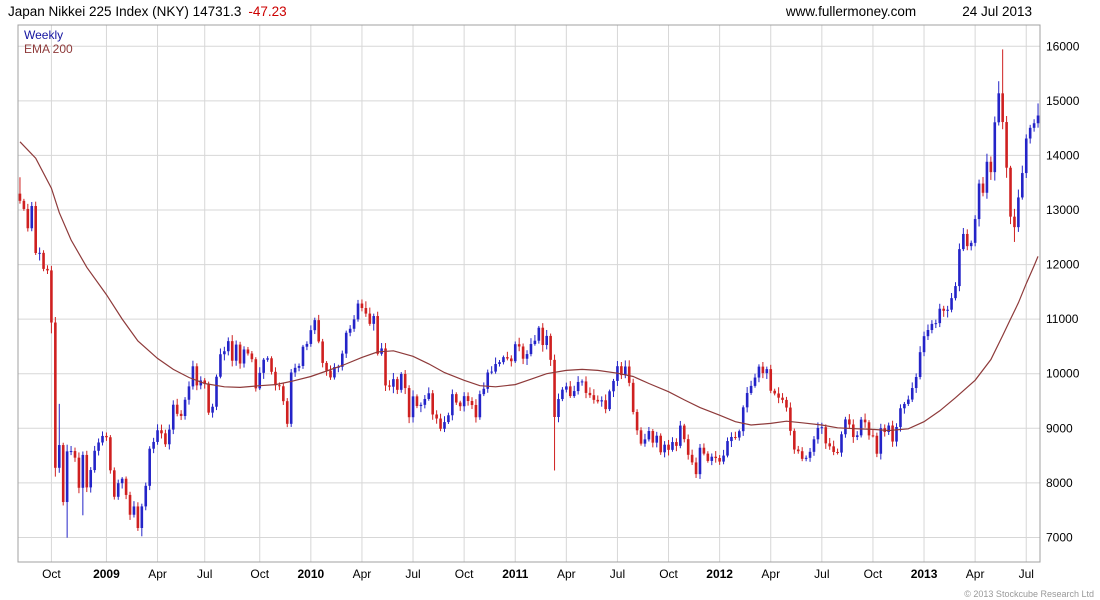  What do you see at coordinates (1063, 155) in the screenshot?
I see `svg-text: 14000` at bounding box center [1063, 155].